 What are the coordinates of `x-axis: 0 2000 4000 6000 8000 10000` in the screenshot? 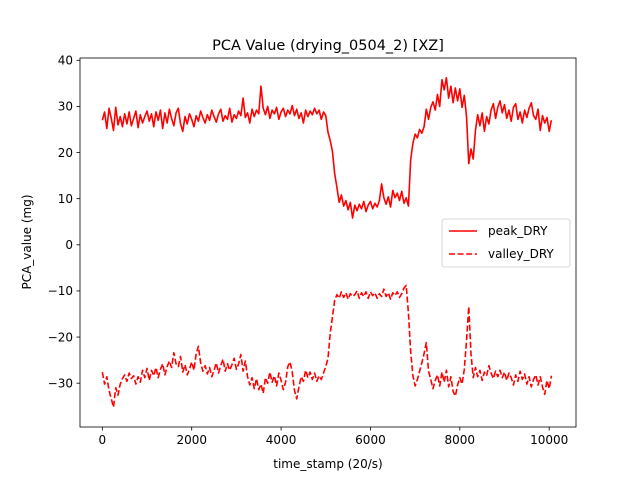 It's located at (333, 437).